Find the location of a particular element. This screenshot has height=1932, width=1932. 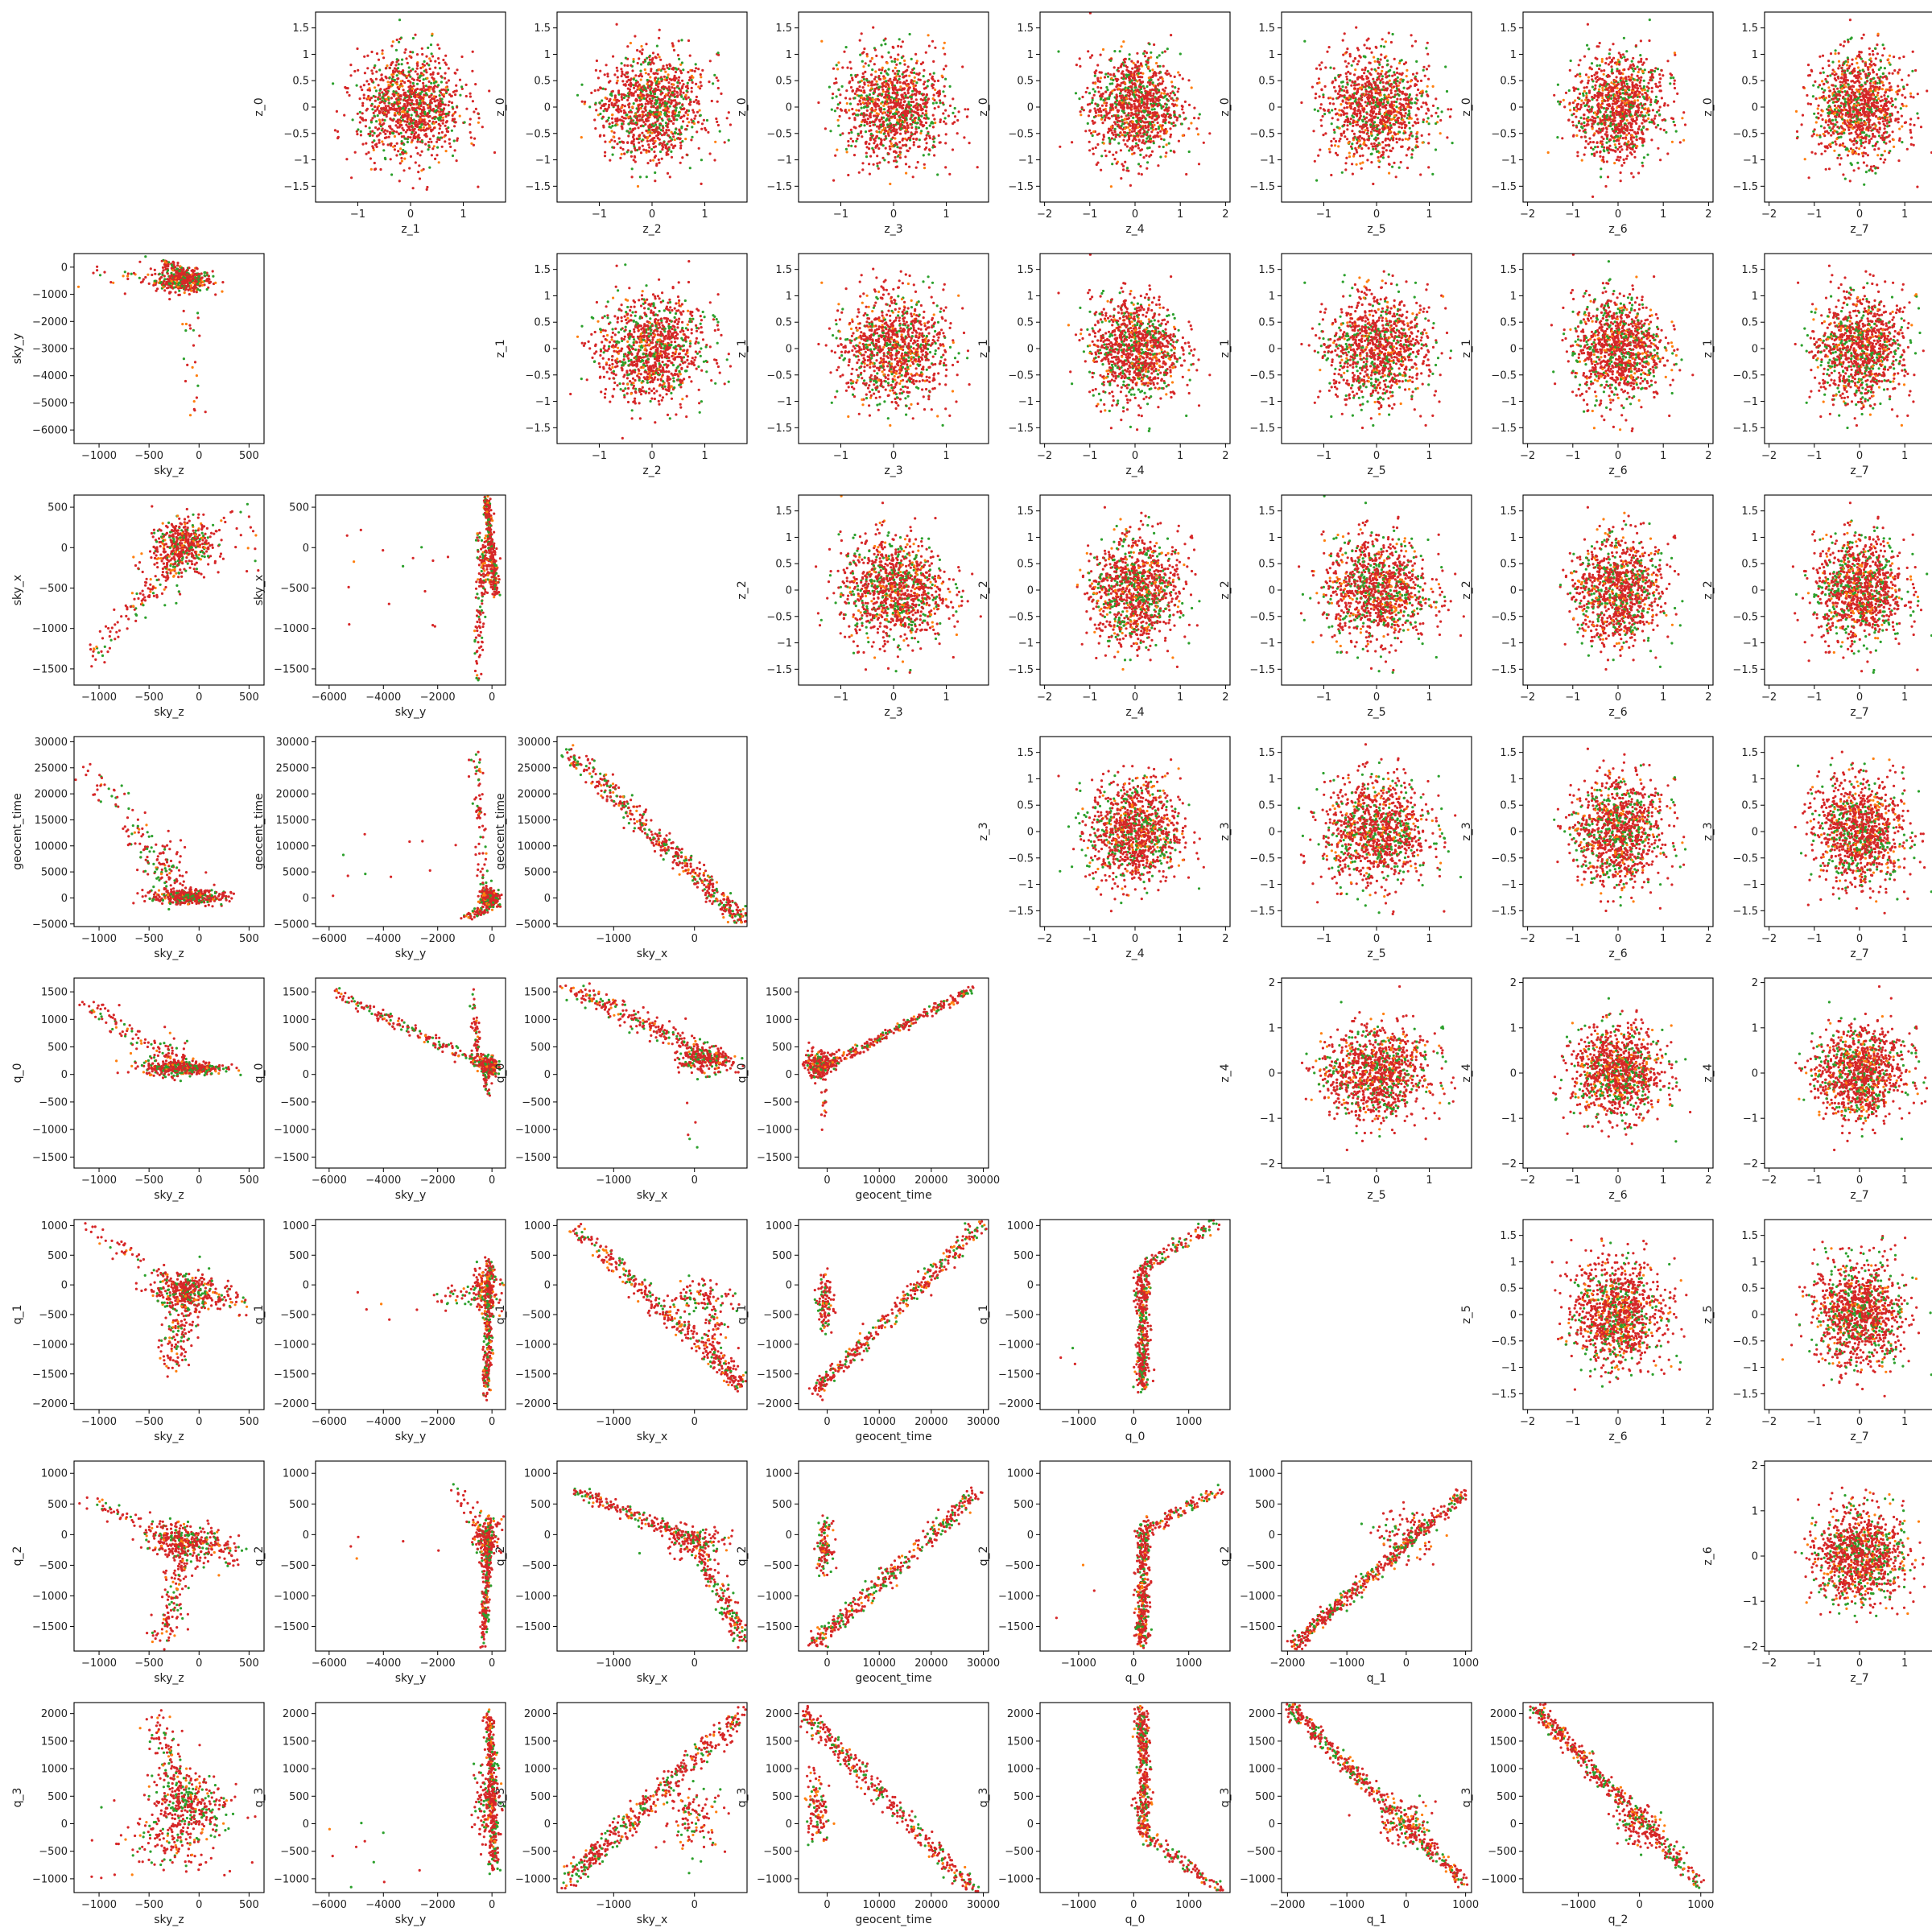

y-tick-label: 1500 is located at coordinates (537, 993).